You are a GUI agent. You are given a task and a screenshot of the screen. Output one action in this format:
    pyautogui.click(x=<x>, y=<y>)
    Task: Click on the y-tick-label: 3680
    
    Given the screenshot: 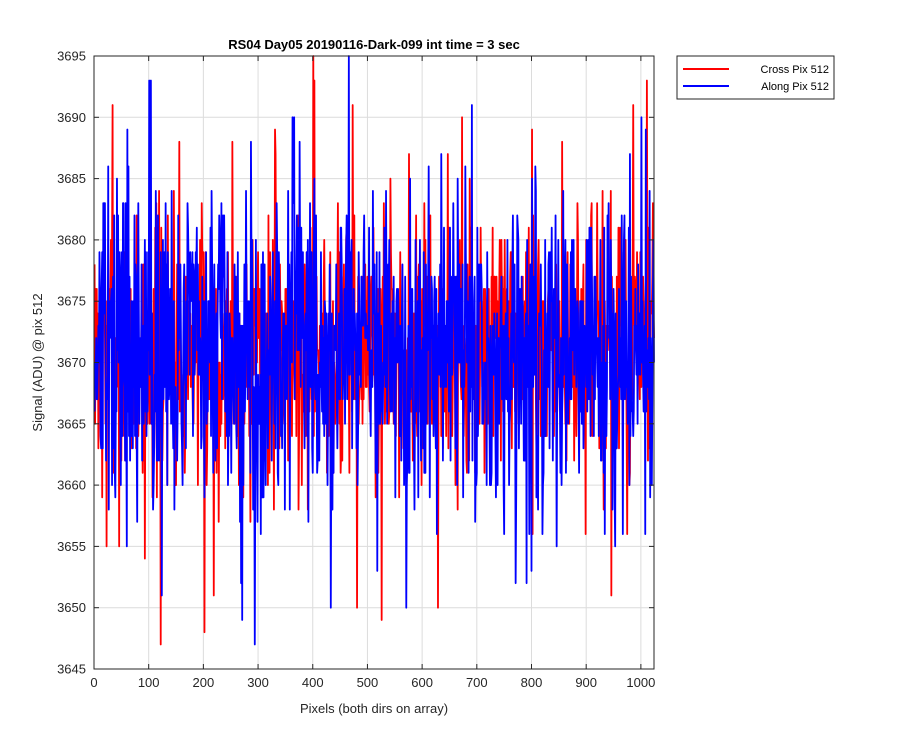 What is the action you would take?
    pyautogui.click(x=71, y=239)
    